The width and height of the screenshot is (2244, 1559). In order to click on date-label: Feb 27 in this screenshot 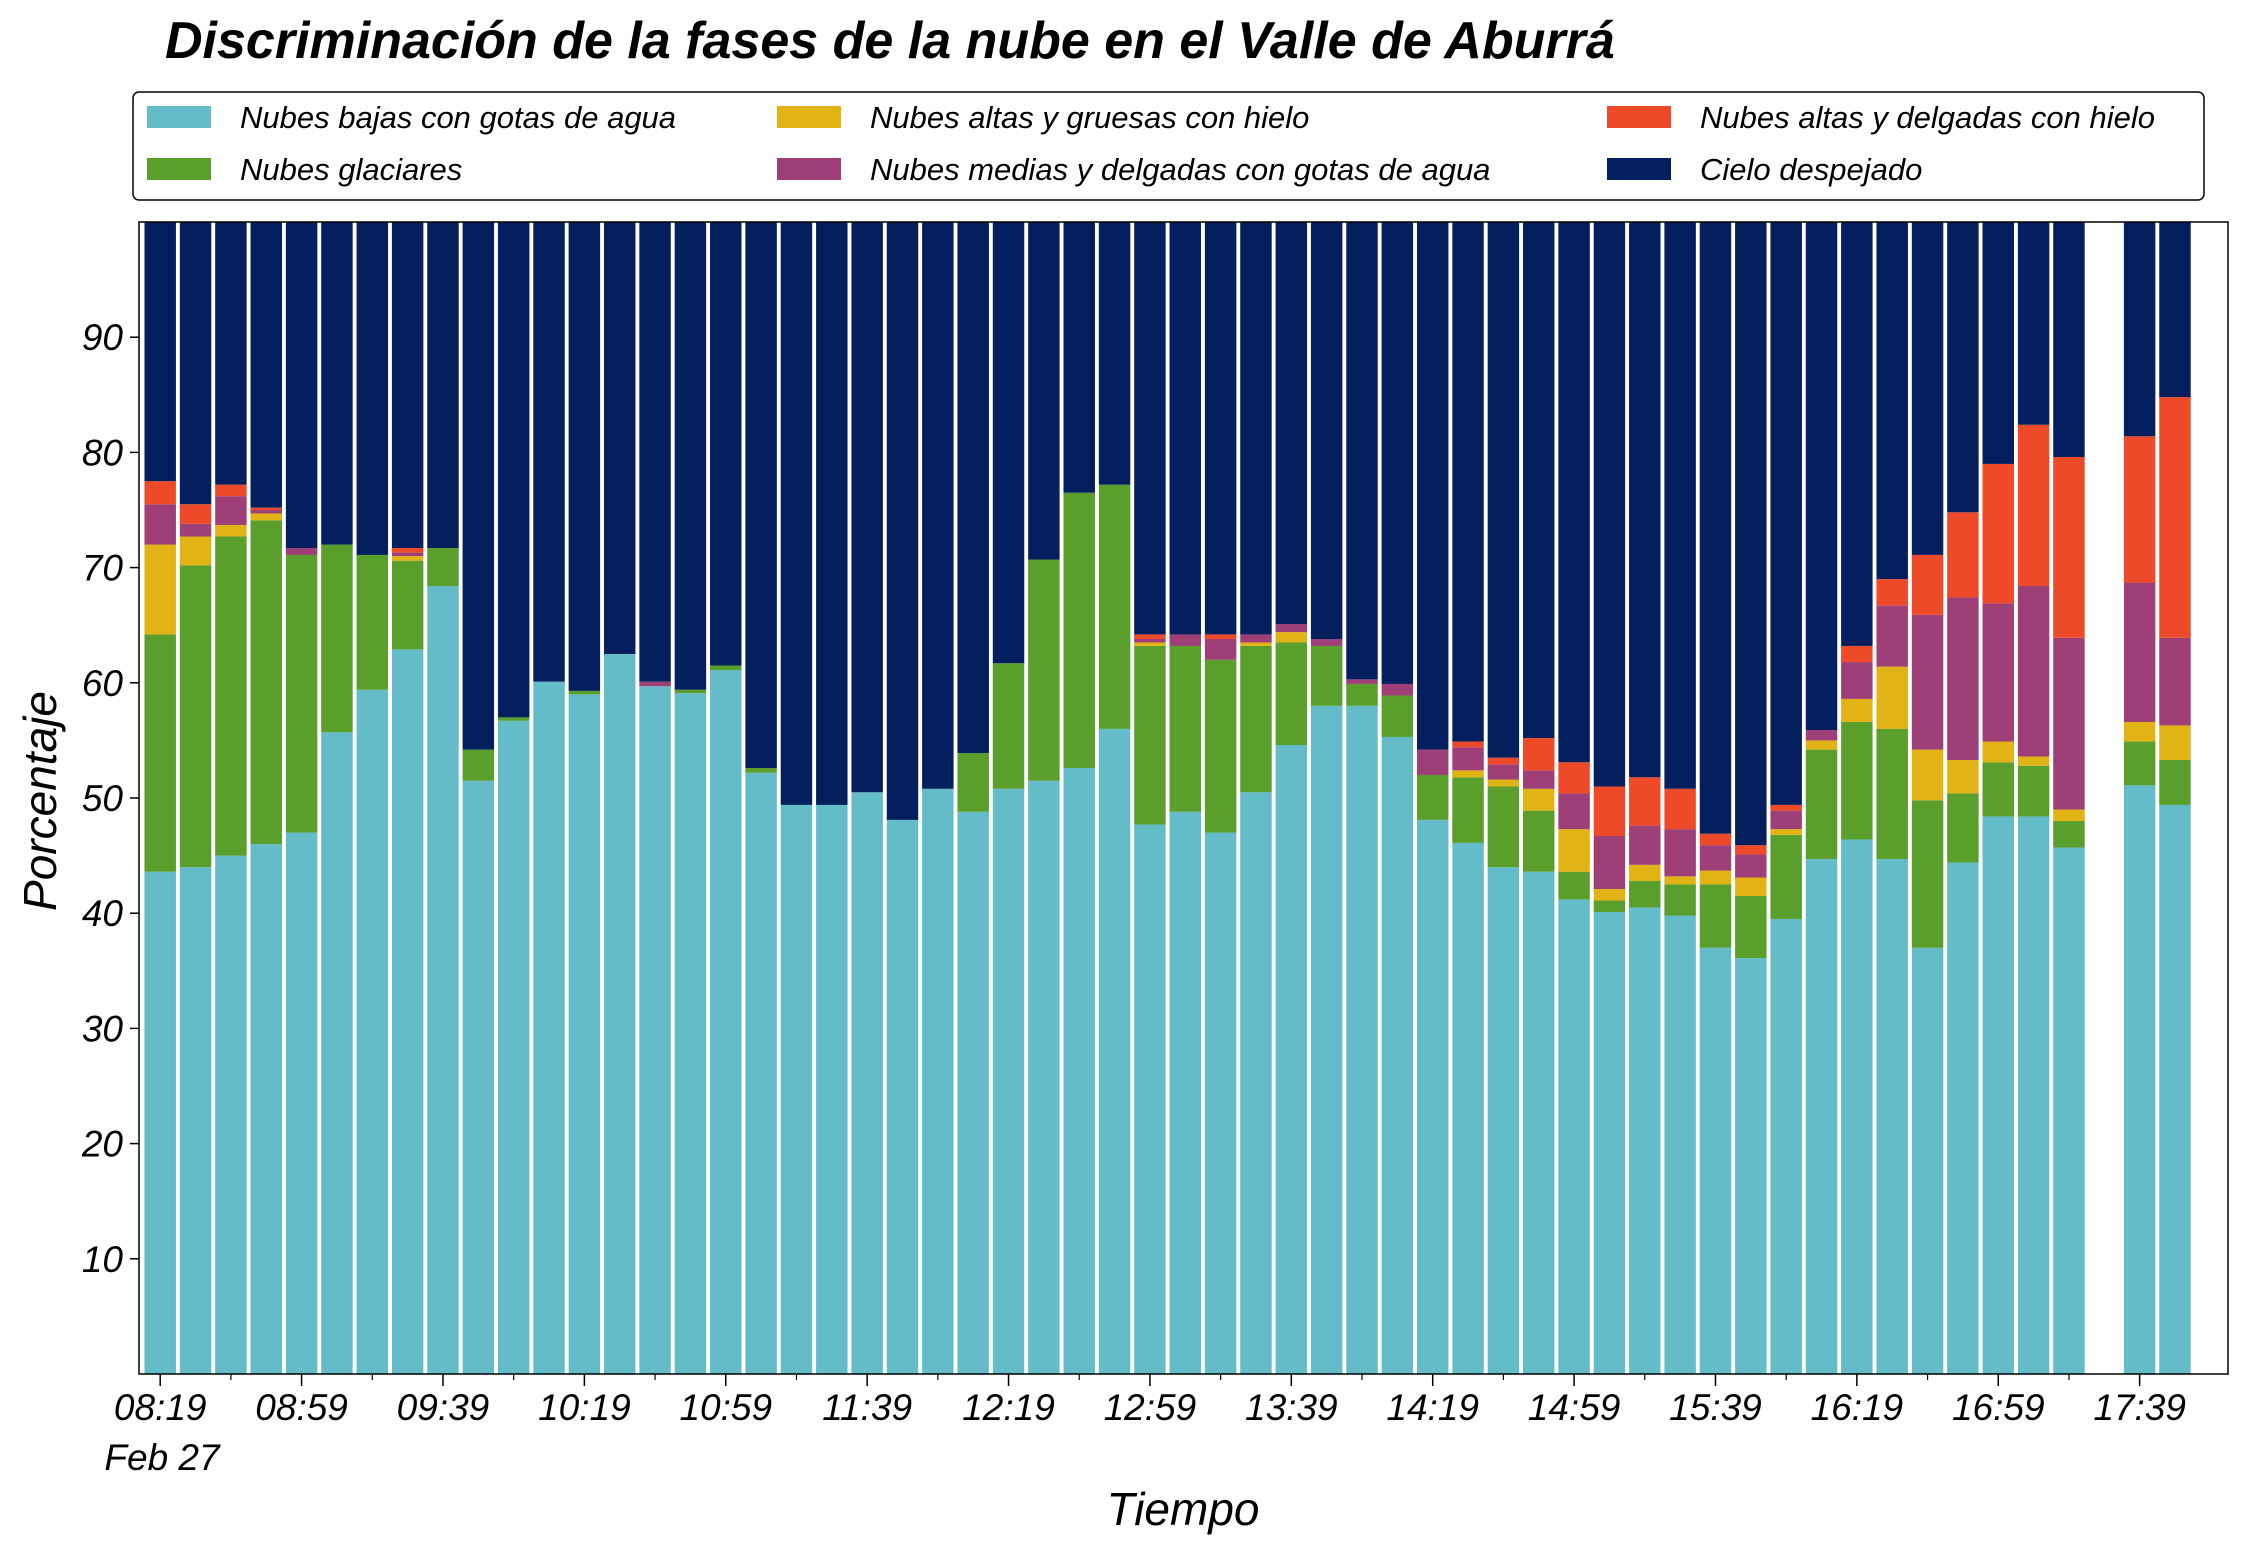, I will do `click(162, 1457)`.